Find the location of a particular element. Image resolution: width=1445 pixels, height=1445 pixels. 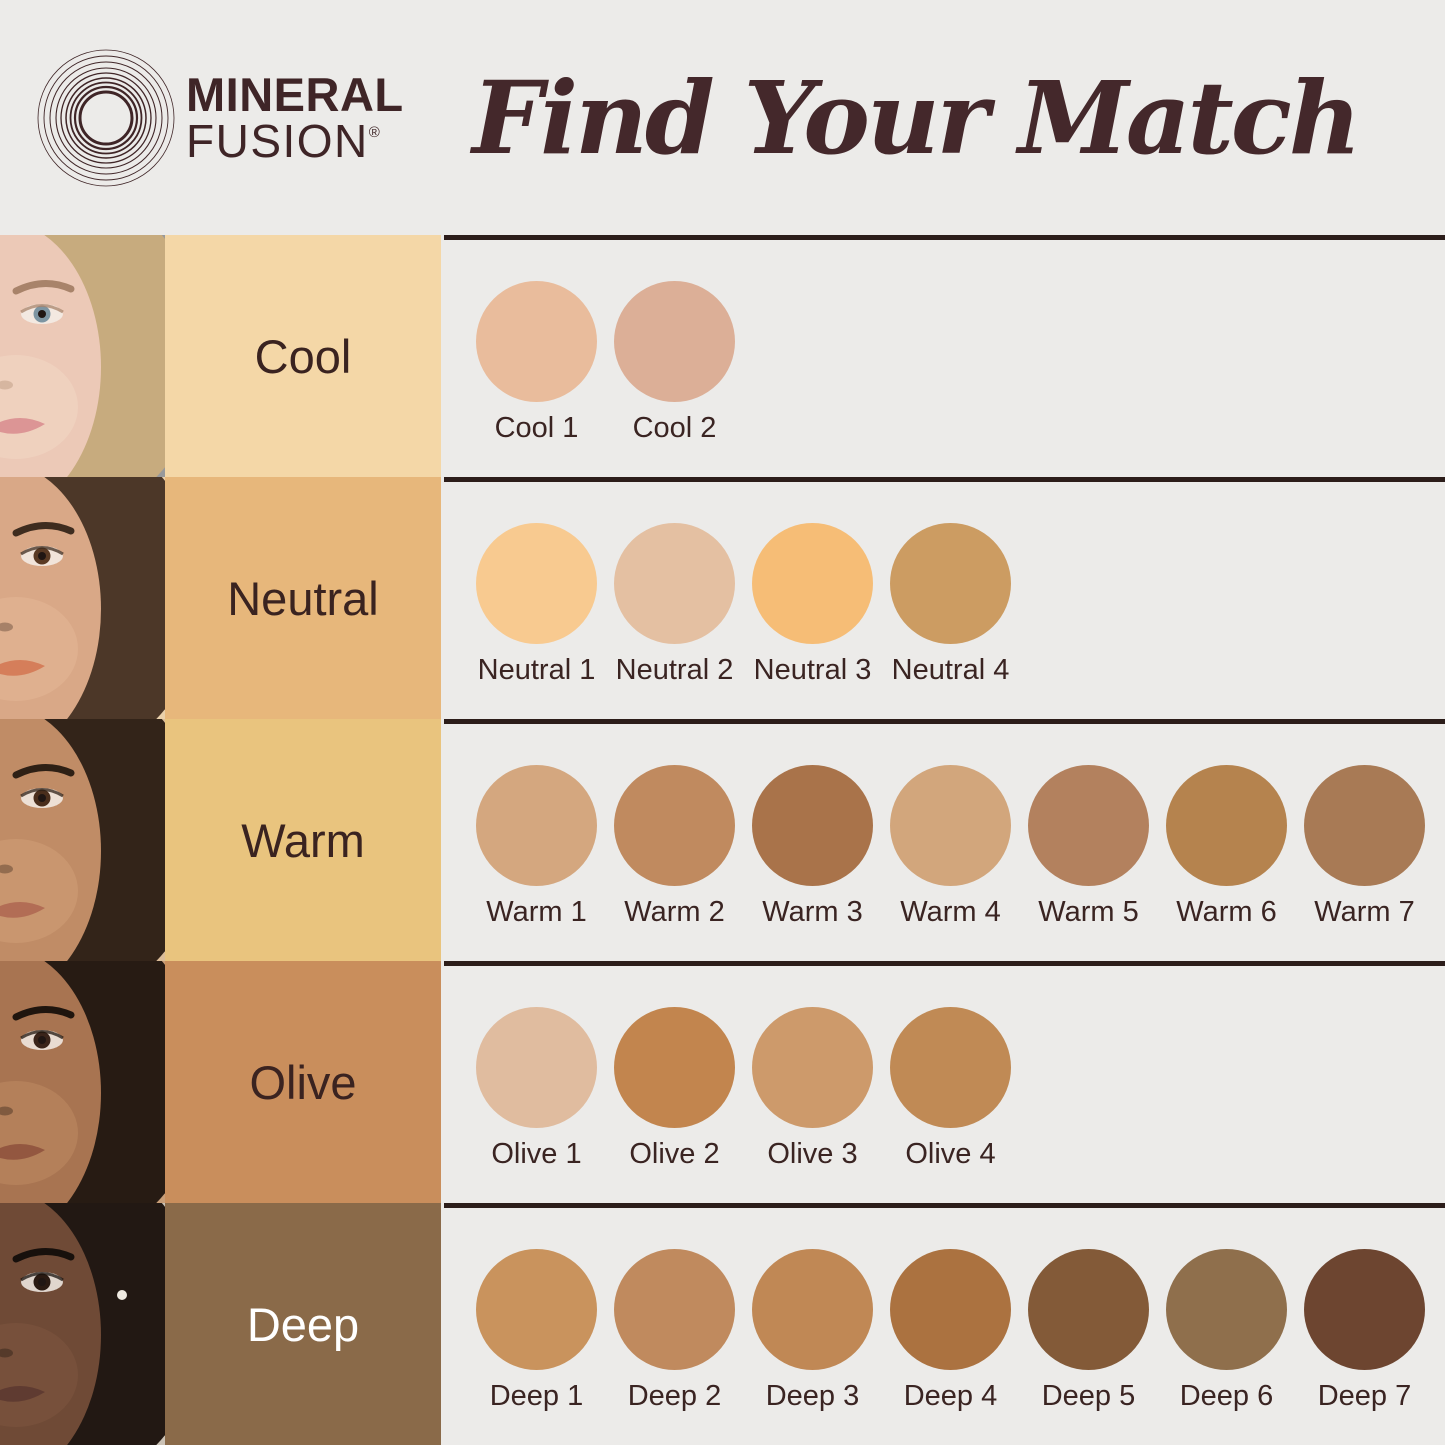

swatch-area: Olive 1 Olive 2 Olive 3 Olive 4 is located at coordinates (944, 1082).